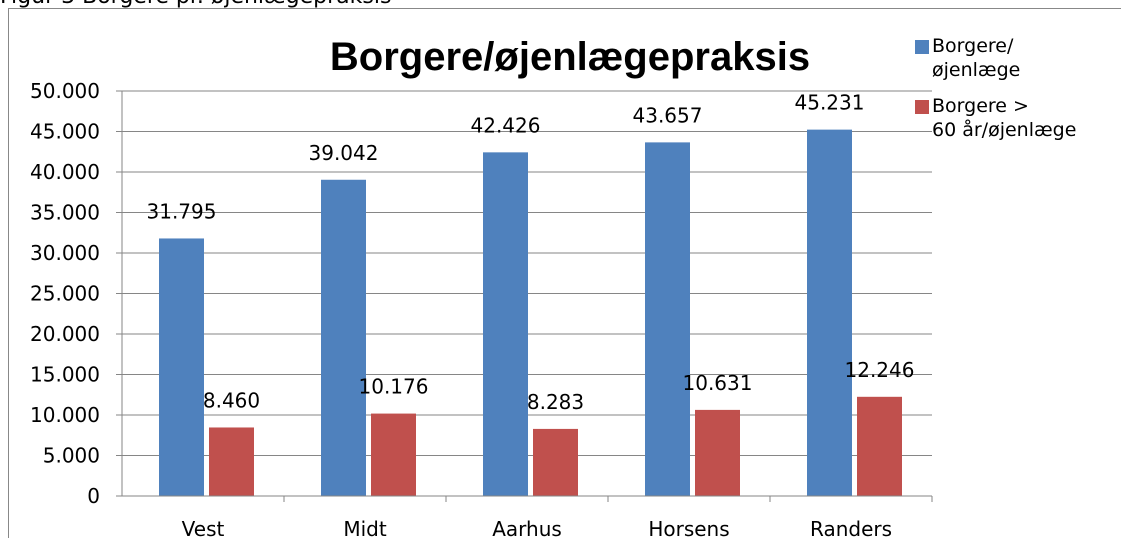  What do you see at coordinates (65, 294) in the screenshot?
I see `y-tick-label: 25.000` at bounding box center [65, 294].